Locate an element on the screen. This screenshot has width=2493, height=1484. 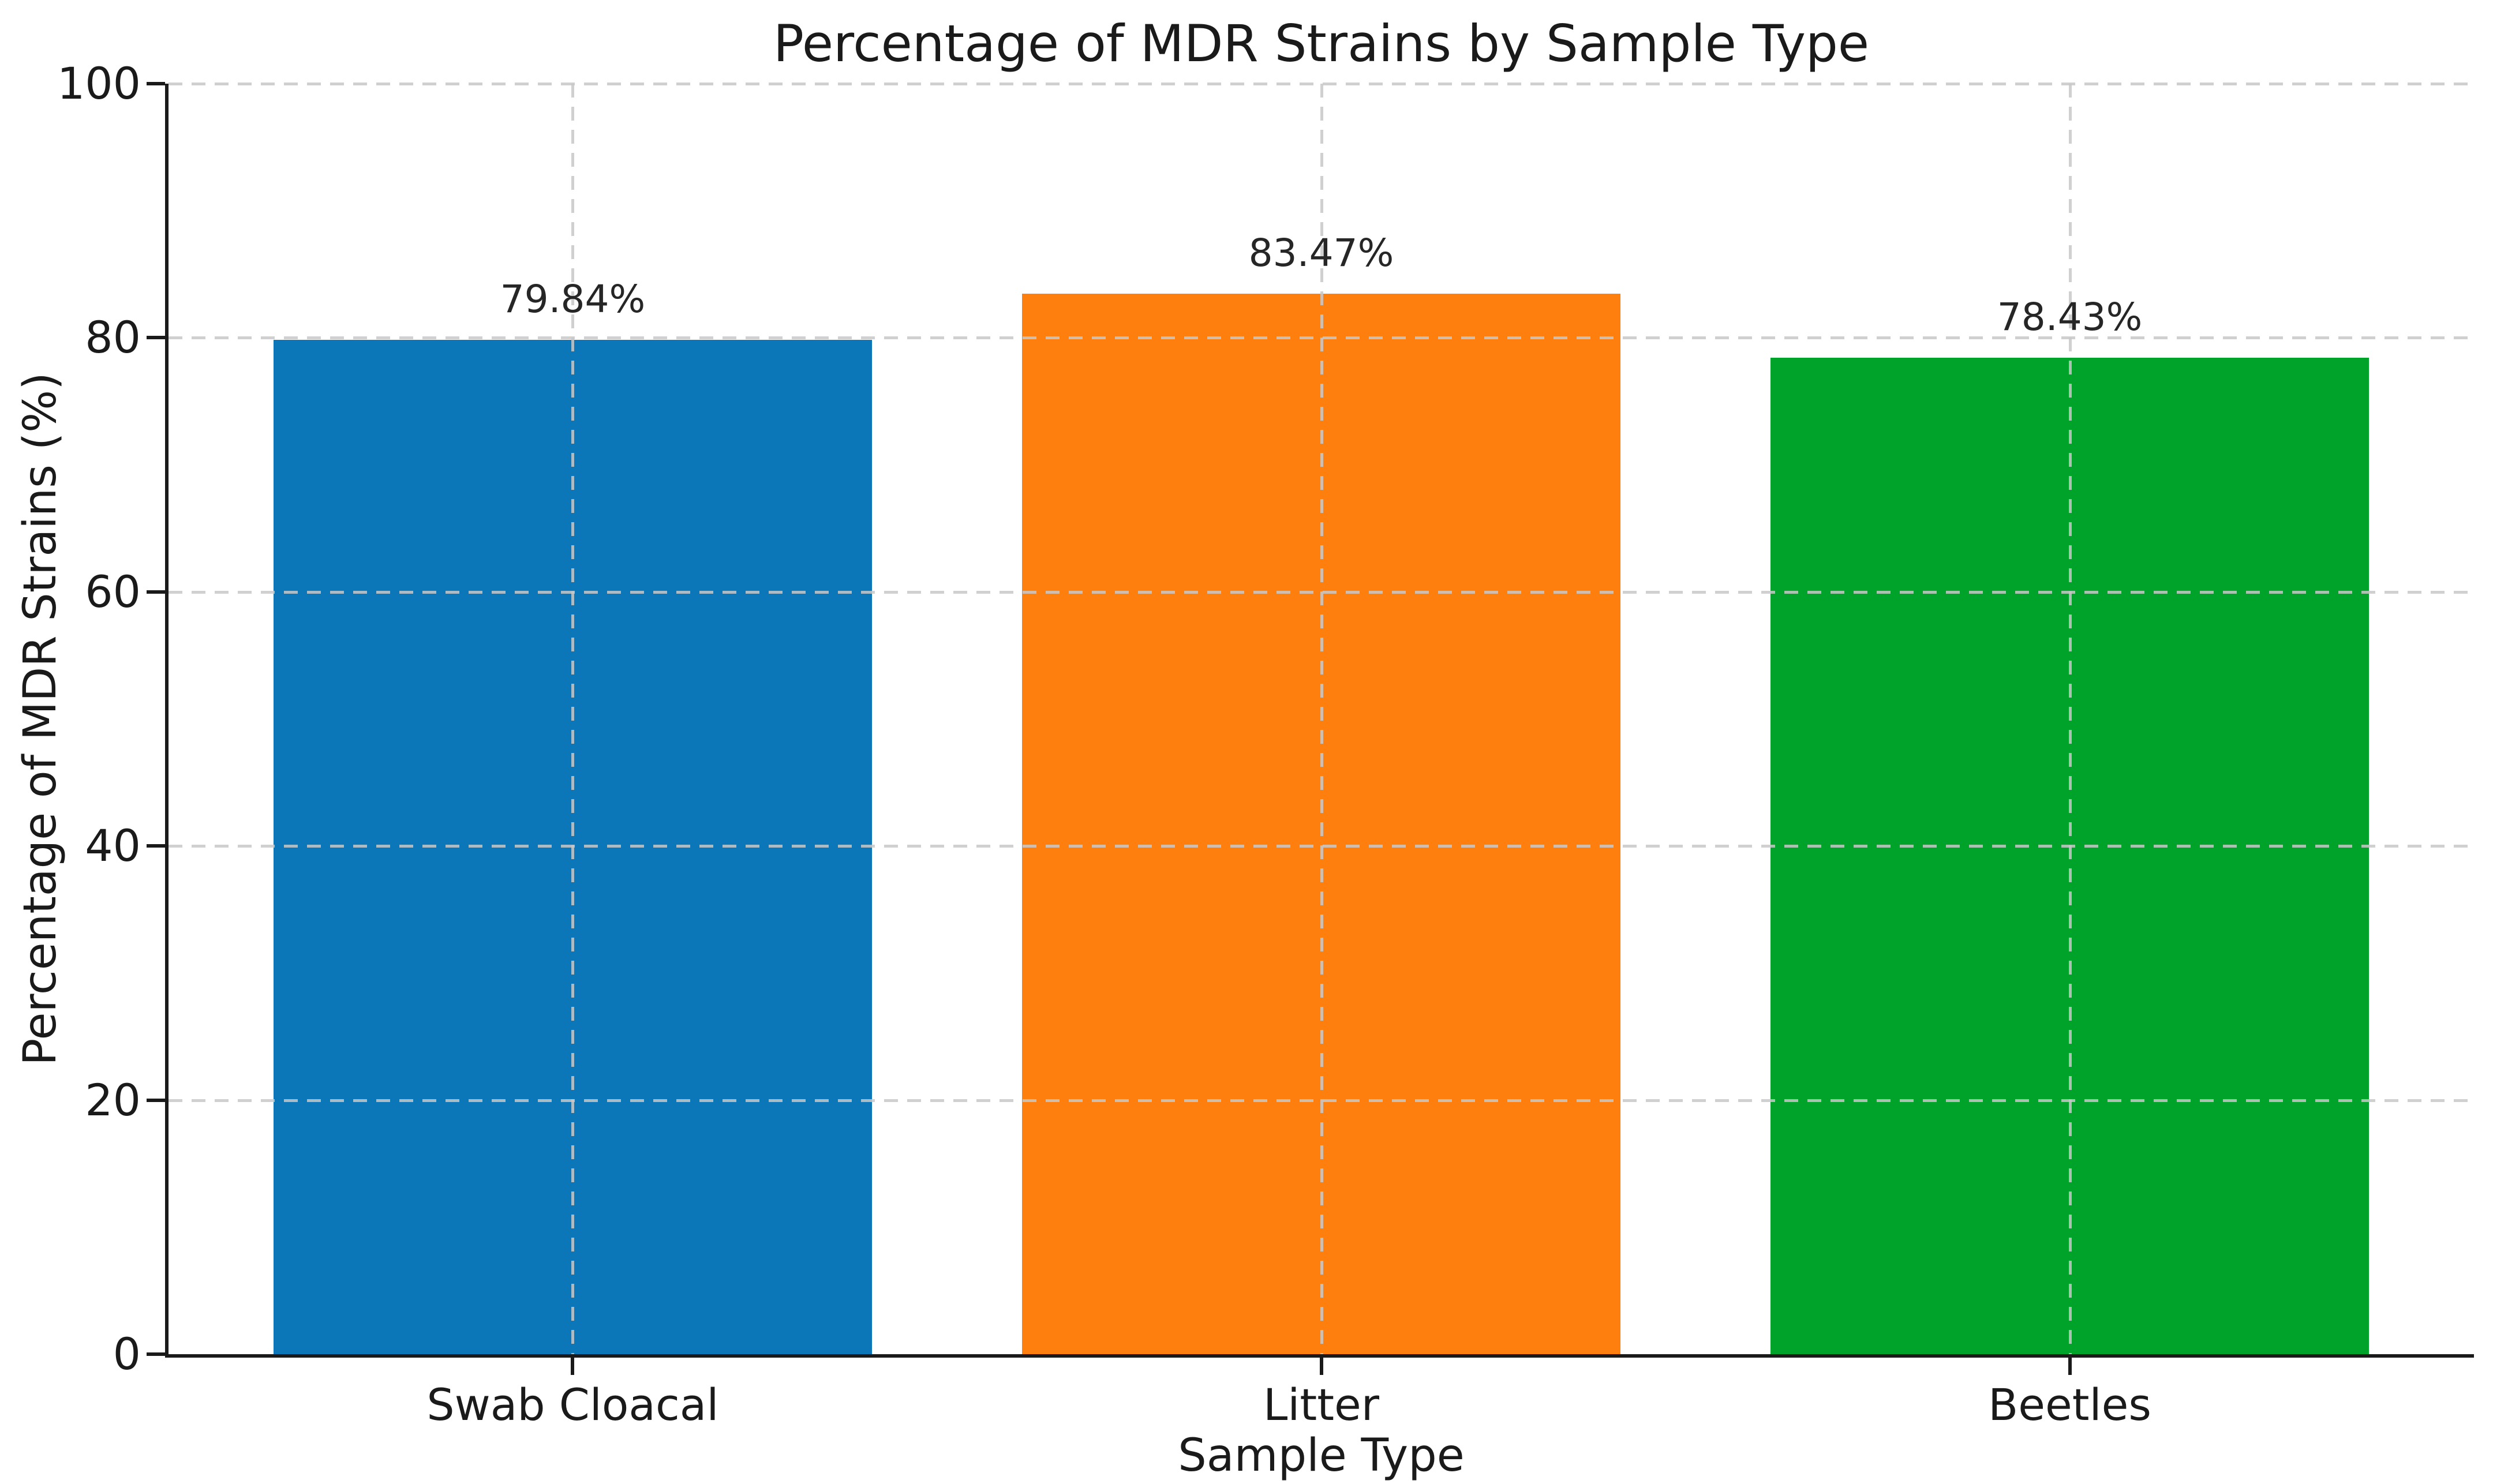
y-tick-label-60: 60 is located at coordinates (113, 591).